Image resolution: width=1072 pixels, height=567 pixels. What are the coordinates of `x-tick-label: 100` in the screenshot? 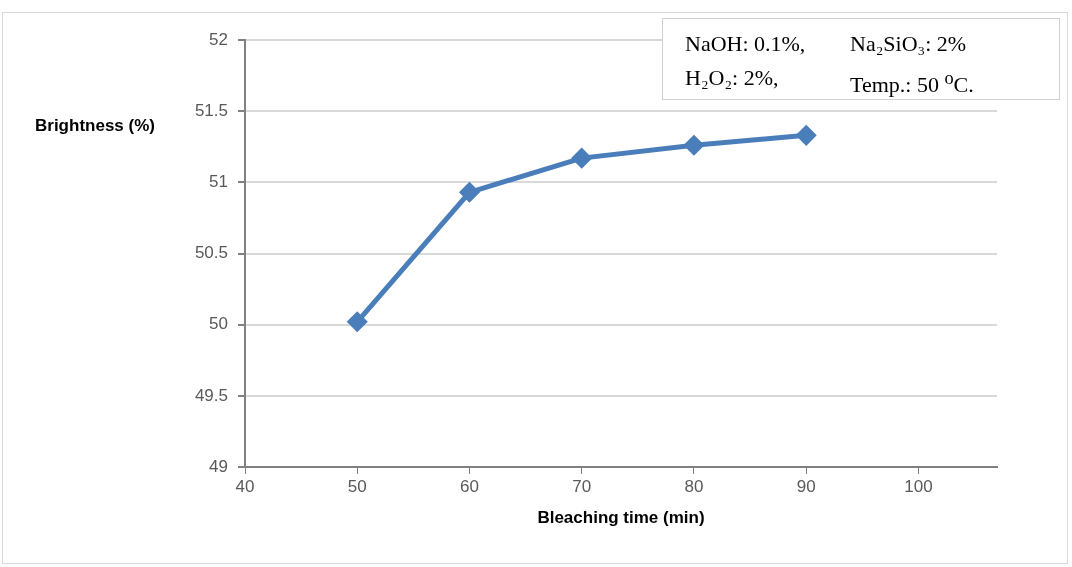 It's located at (918, 486).